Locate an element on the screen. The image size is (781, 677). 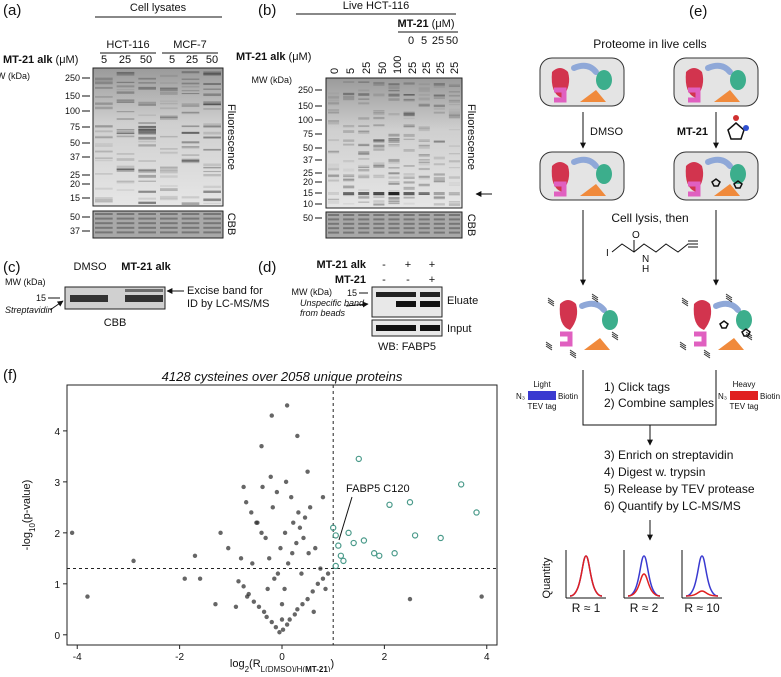
competitor: MT-21 is located at coordinates (412, 24).